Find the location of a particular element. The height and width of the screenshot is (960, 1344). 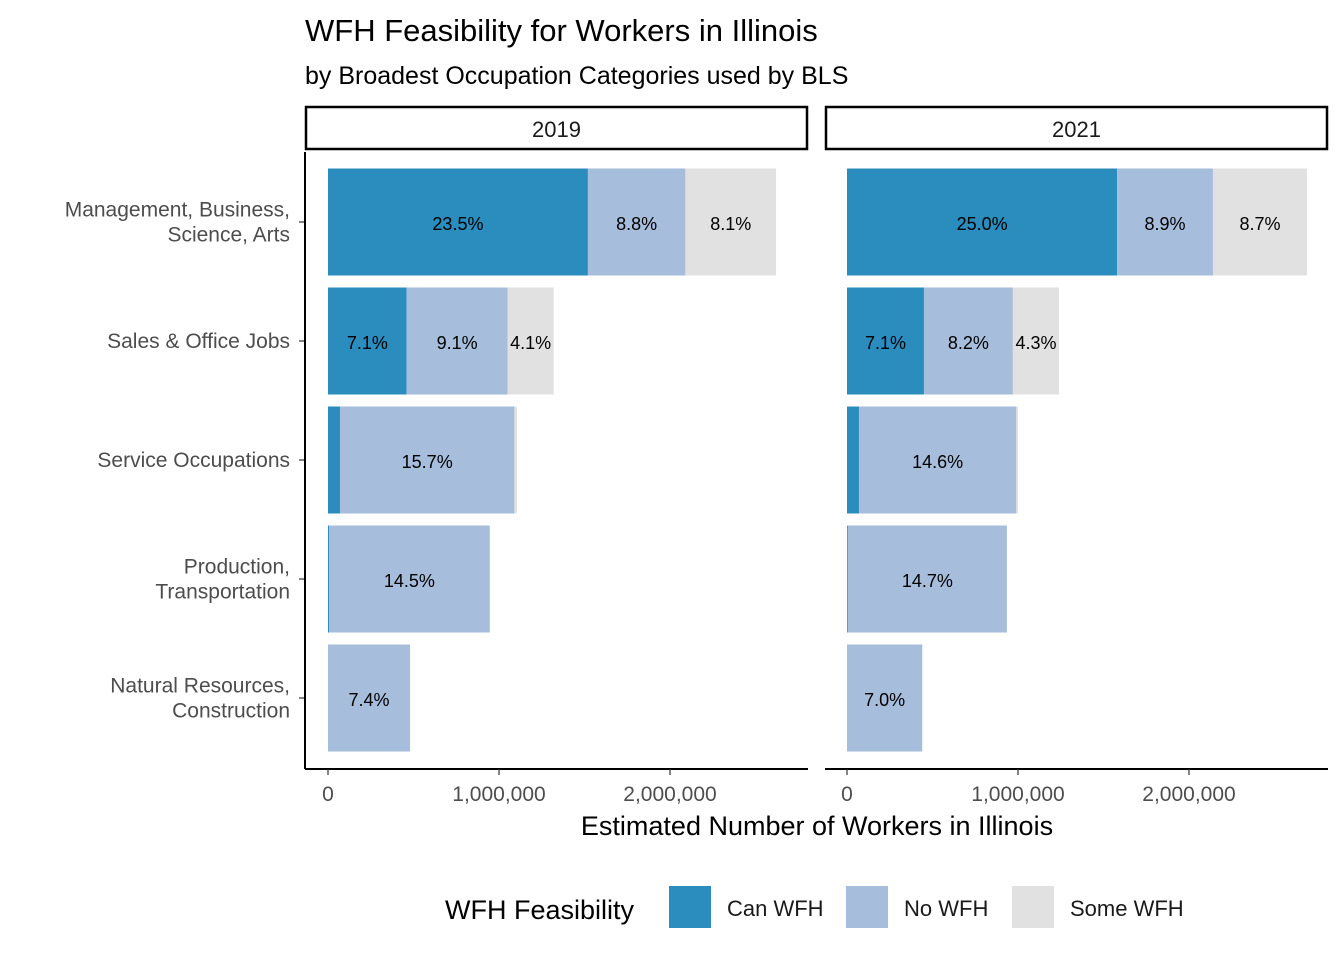

y-tick-label: Production, is located at coordinates (237, 567).